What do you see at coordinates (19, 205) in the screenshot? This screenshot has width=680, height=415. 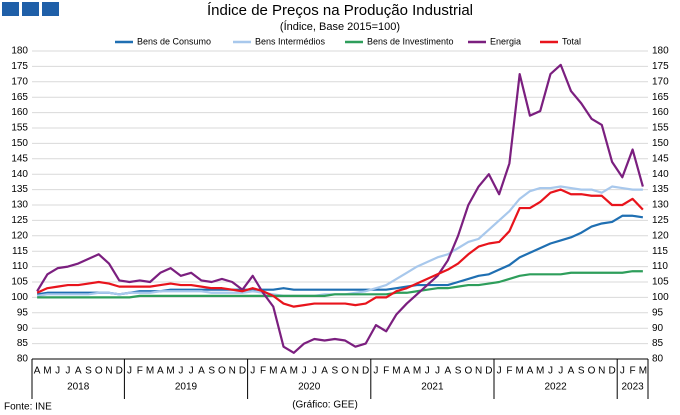 I see `y-tick-label: 130` at bounding box center [19, 205].